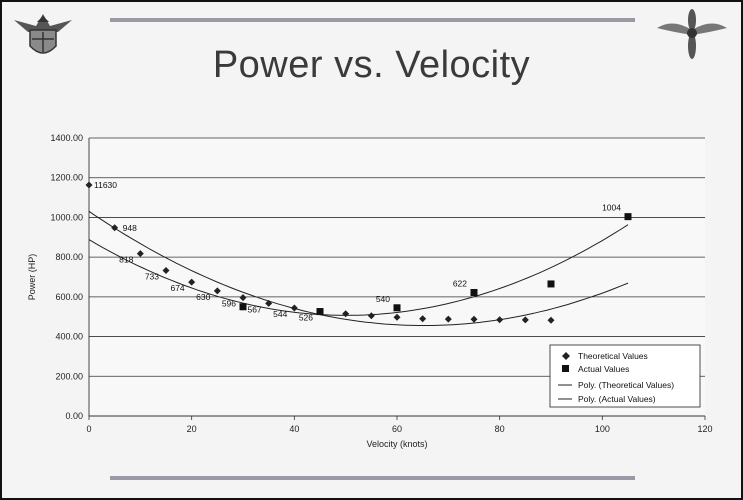  What do you see at coordinates (130, 228) in the screenshot?
I see `data-label: 948` at bounding box center [130, 228].